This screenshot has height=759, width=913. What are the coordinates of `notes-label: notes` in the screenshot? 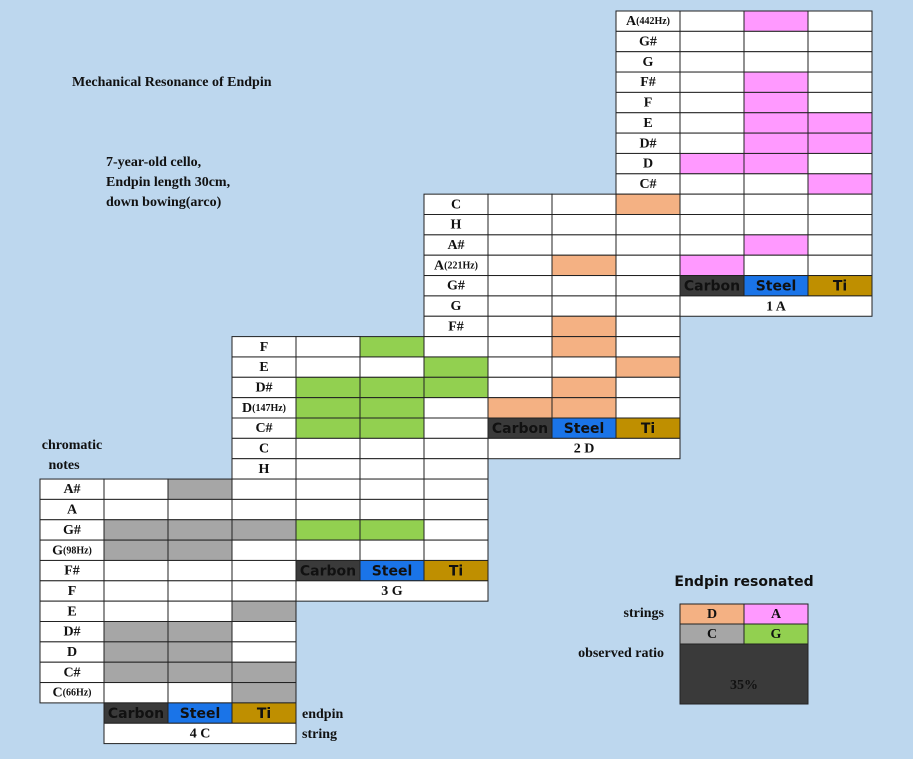 It's located at (64, 465).